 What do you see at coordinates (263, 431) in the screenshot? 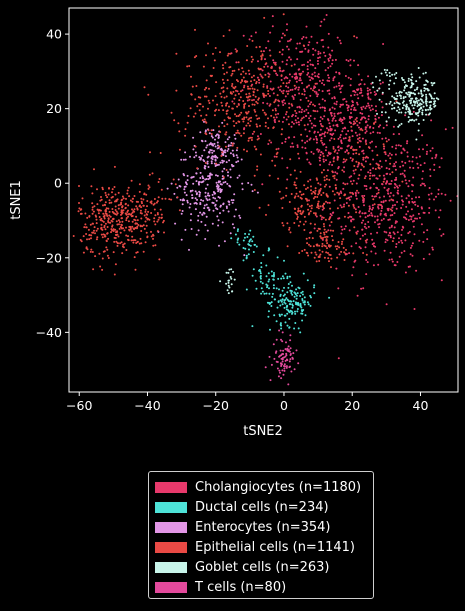
I see `x-axis-label: tSNE2` at bounding box center [263, 431].